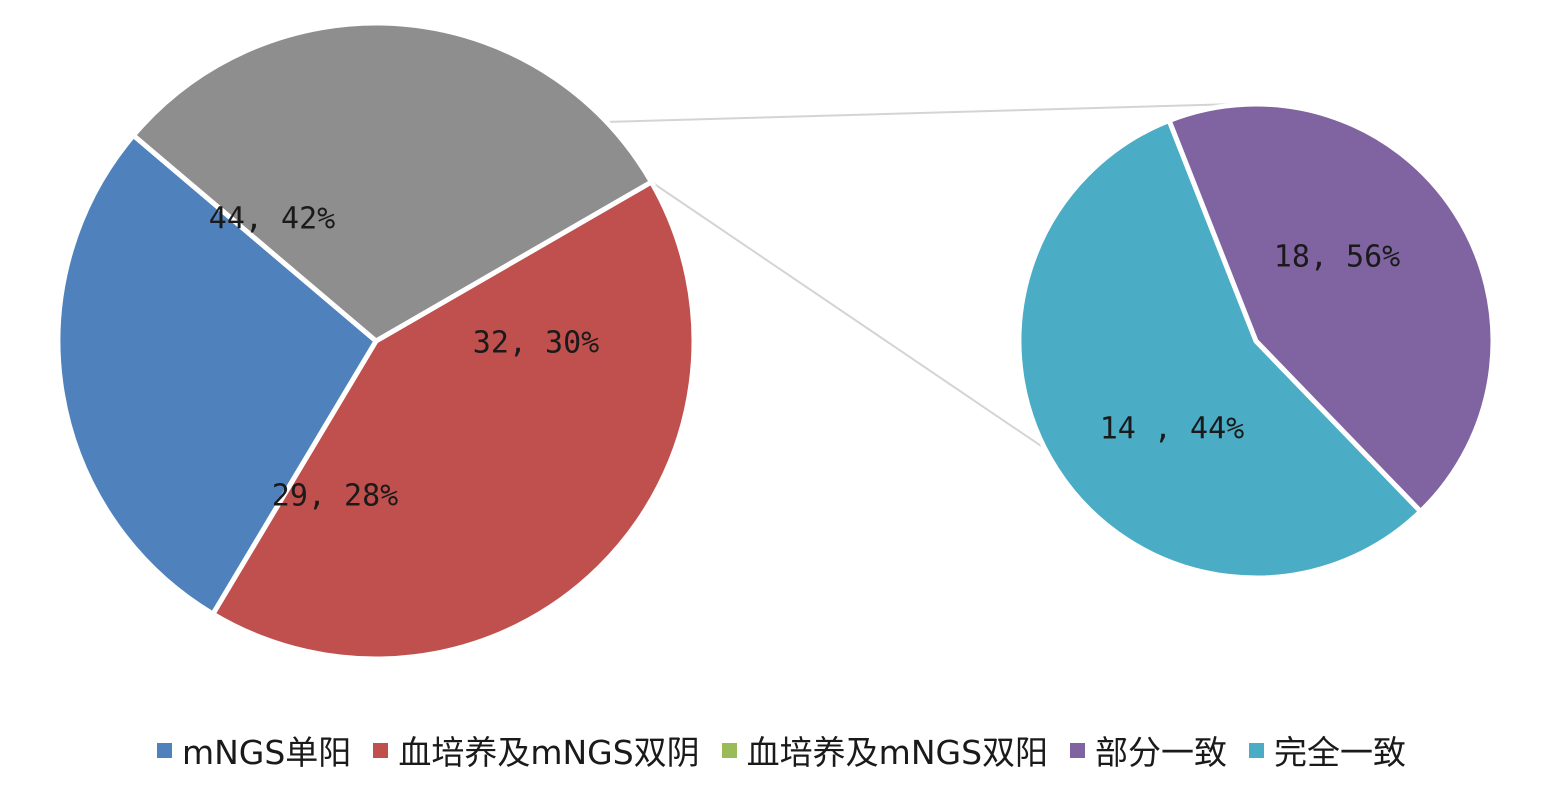  What do you see at coordinates (1161, 752) in the screenshot?
I see `legend-label: 部分一致` at bounding box center [1161, 752].